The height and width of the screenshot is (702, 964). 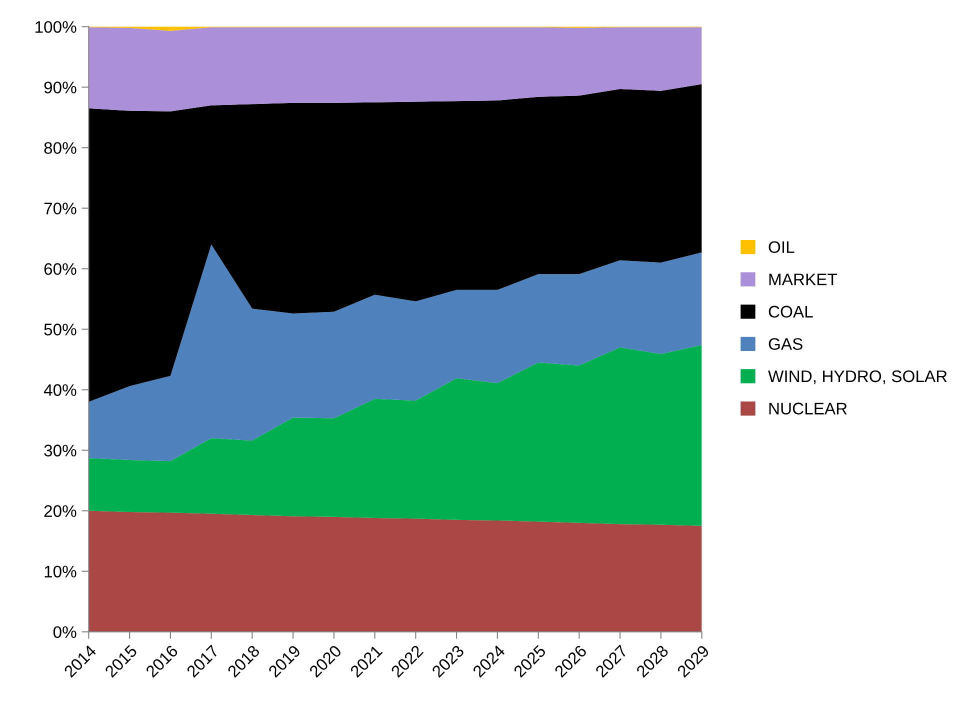 I want to click on y-tick-label: 10%, so click(x=60, y=572).